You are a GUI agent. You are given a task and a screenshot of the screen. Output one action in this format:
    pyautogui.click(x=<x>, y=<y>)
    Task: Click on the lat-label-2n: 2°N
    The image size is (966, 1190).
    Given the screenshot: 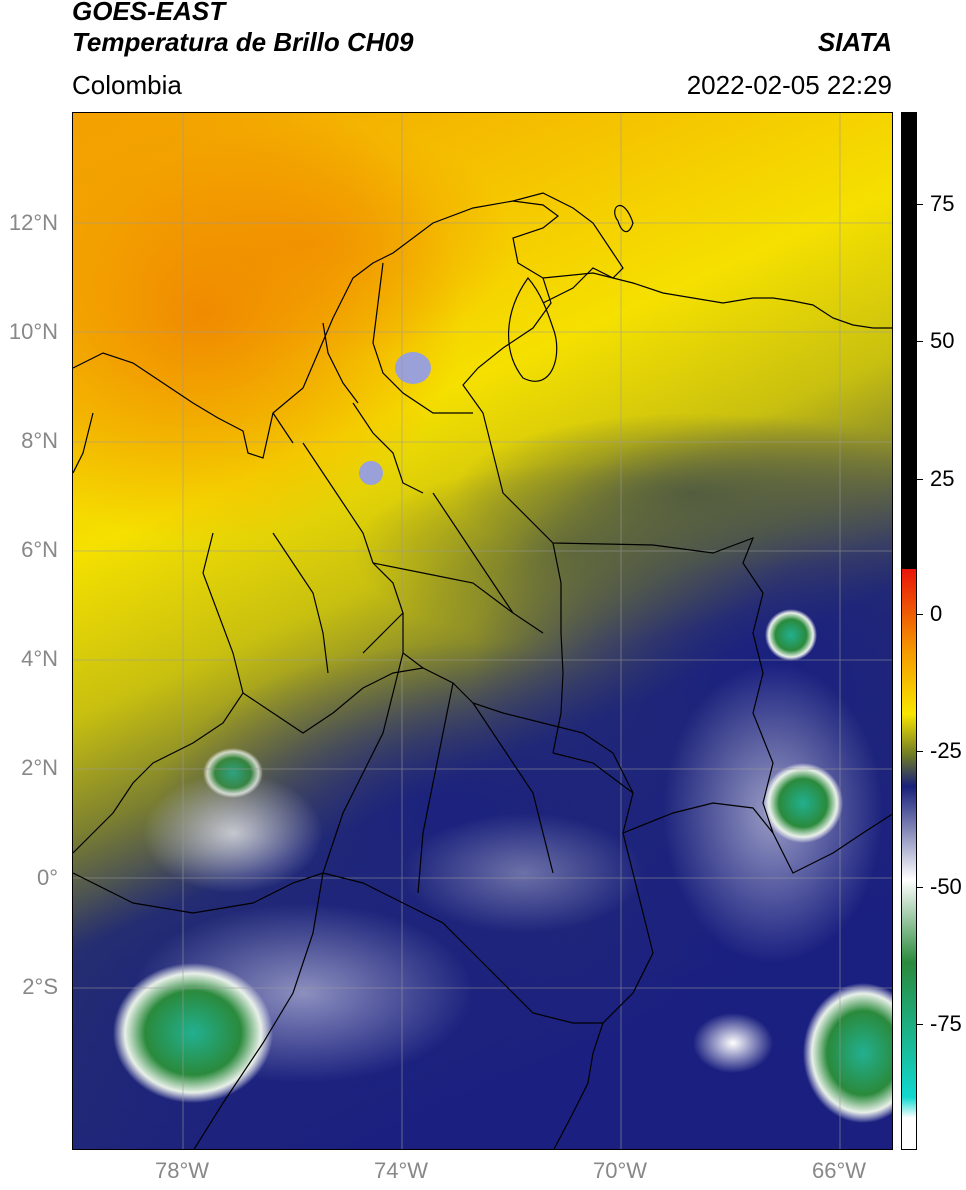 What is the action you would take?
    pyautogui.click(x=39, y=767)
    